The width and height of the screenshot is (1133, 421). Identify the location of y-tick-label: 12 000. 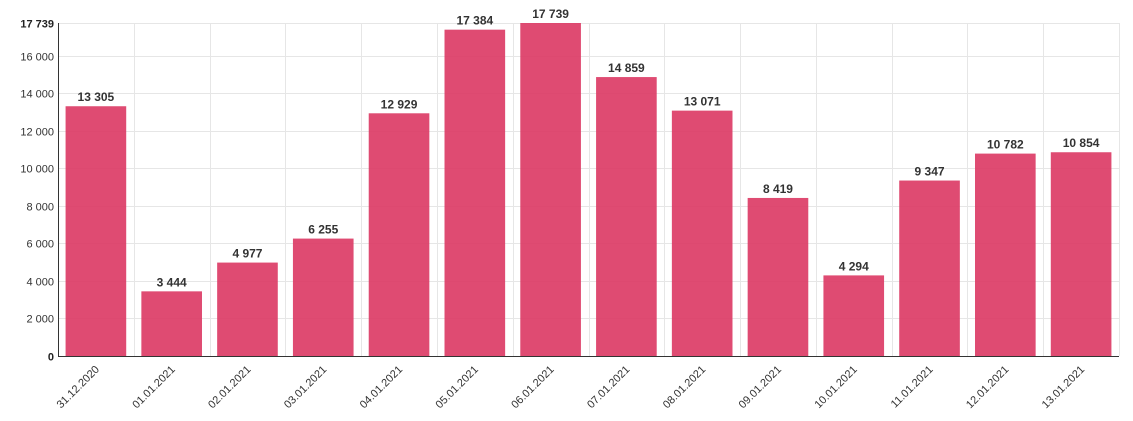
(37, 133).